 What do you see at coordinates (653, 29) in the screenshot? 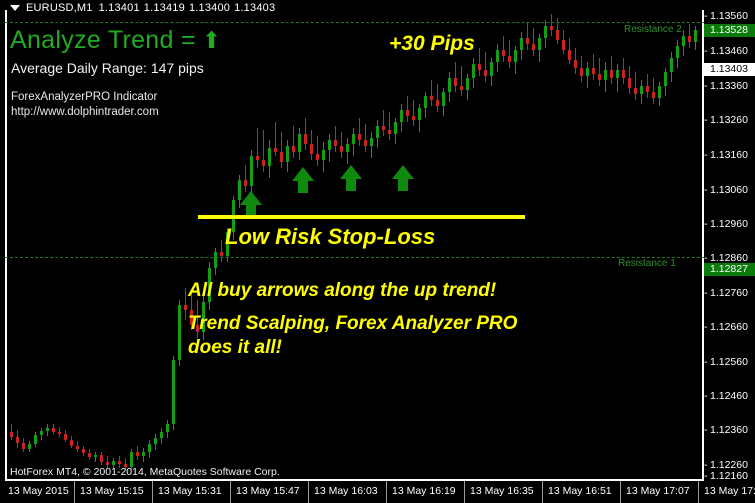
I see `resistance-2-label: Resistance 2` at bounding box center [653, 29].